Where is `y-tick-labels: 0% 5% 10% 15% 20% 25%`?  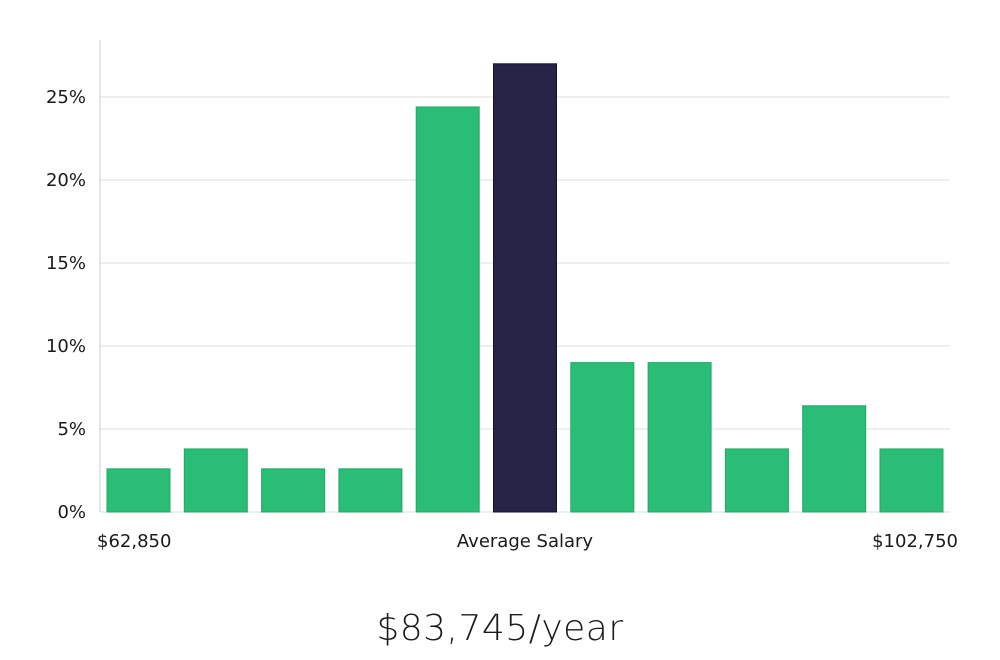 y-tick-labels: 0% 5% 10% 15% 20% 25% is located at coordinates (66, 305).